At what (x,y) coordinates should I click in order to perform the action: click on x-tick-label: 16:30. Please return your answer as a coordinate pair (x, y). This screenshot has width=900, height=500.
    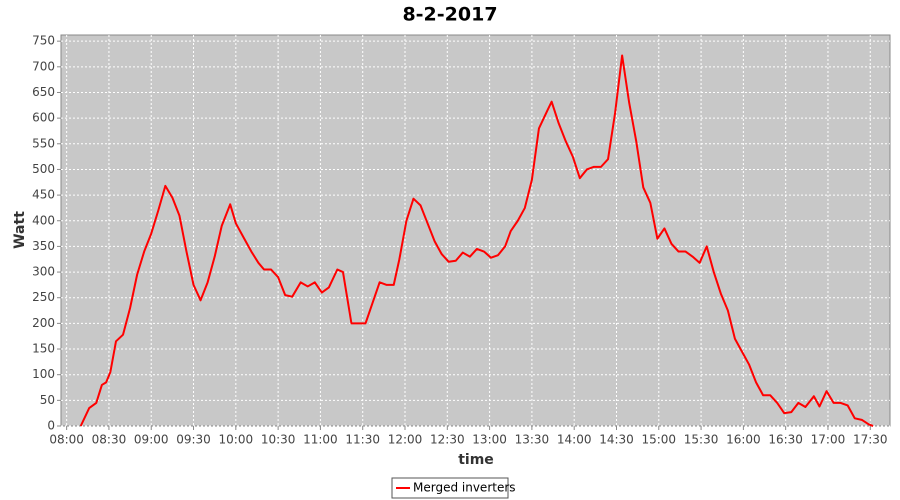
    Looking at the image, I should click on (785, 440).